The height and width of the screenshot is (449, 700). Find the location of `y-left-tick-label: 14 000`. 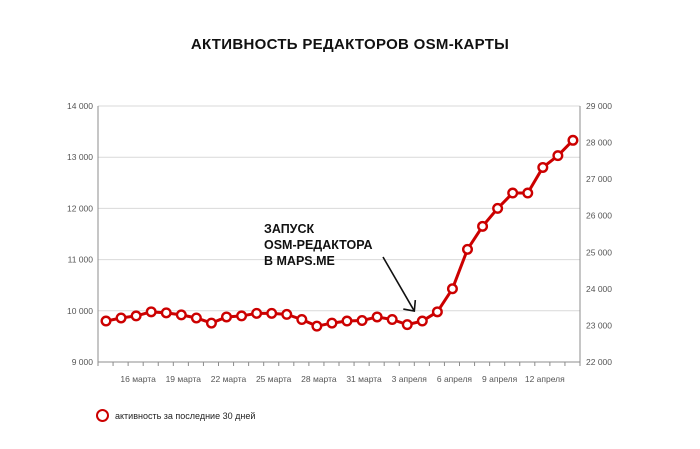

y-left-tick-label: 14 000 is located at coordinates (80, 106).